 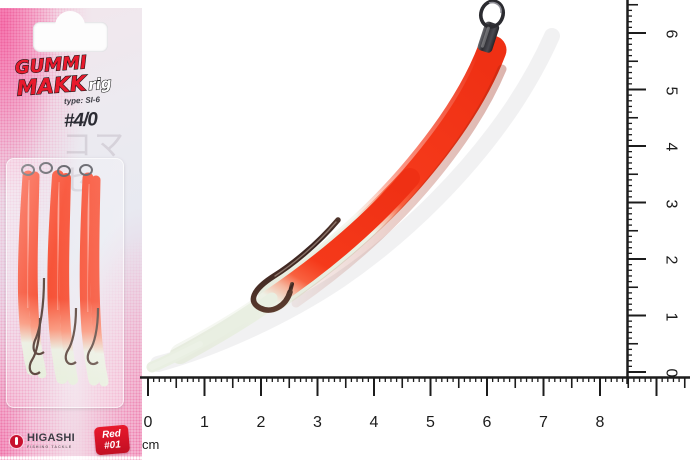 What do you see at coordinates (671, 34) in the screenshot?
I see `ruler-v-label-6: 6` at bounding box center [671, 34].